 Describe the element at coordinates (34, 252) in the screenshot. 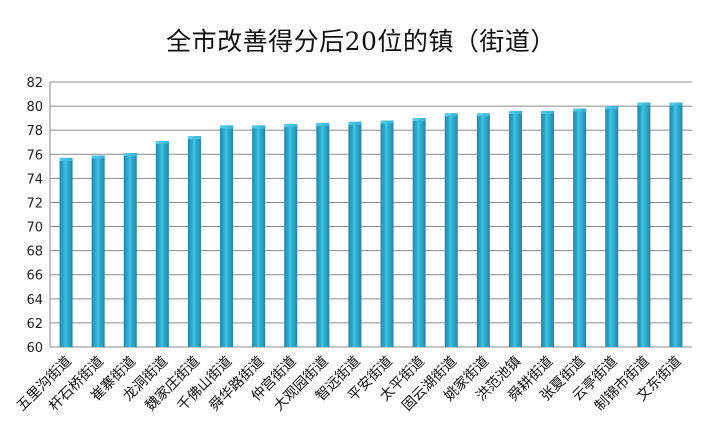

I see `y-tick-label: 68` at that location.